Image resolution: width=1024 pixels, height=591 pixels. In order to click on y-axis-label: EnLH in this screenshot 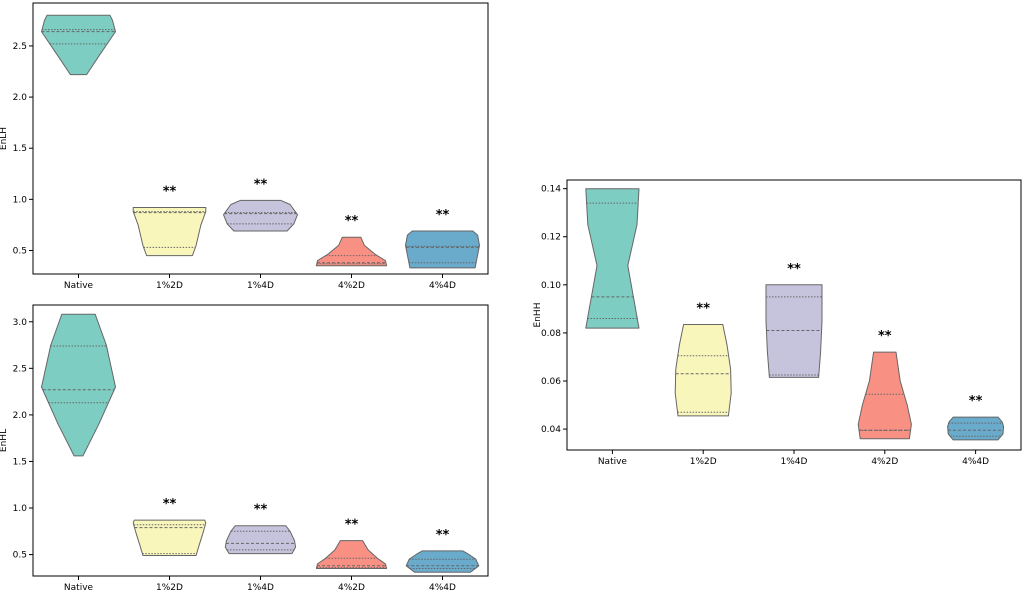, I will do `click(4, 138)`.